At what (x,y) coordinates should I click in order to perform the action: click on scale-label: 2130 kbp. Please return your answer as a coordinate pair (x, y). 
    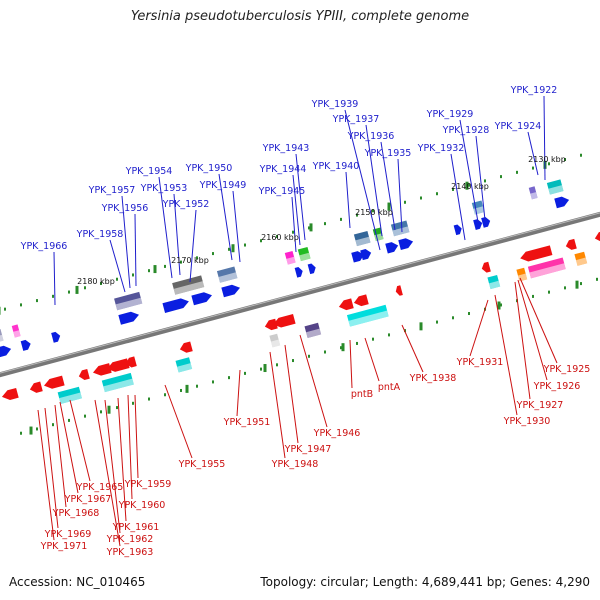
    Looking at the image, I should click on (547, 159).